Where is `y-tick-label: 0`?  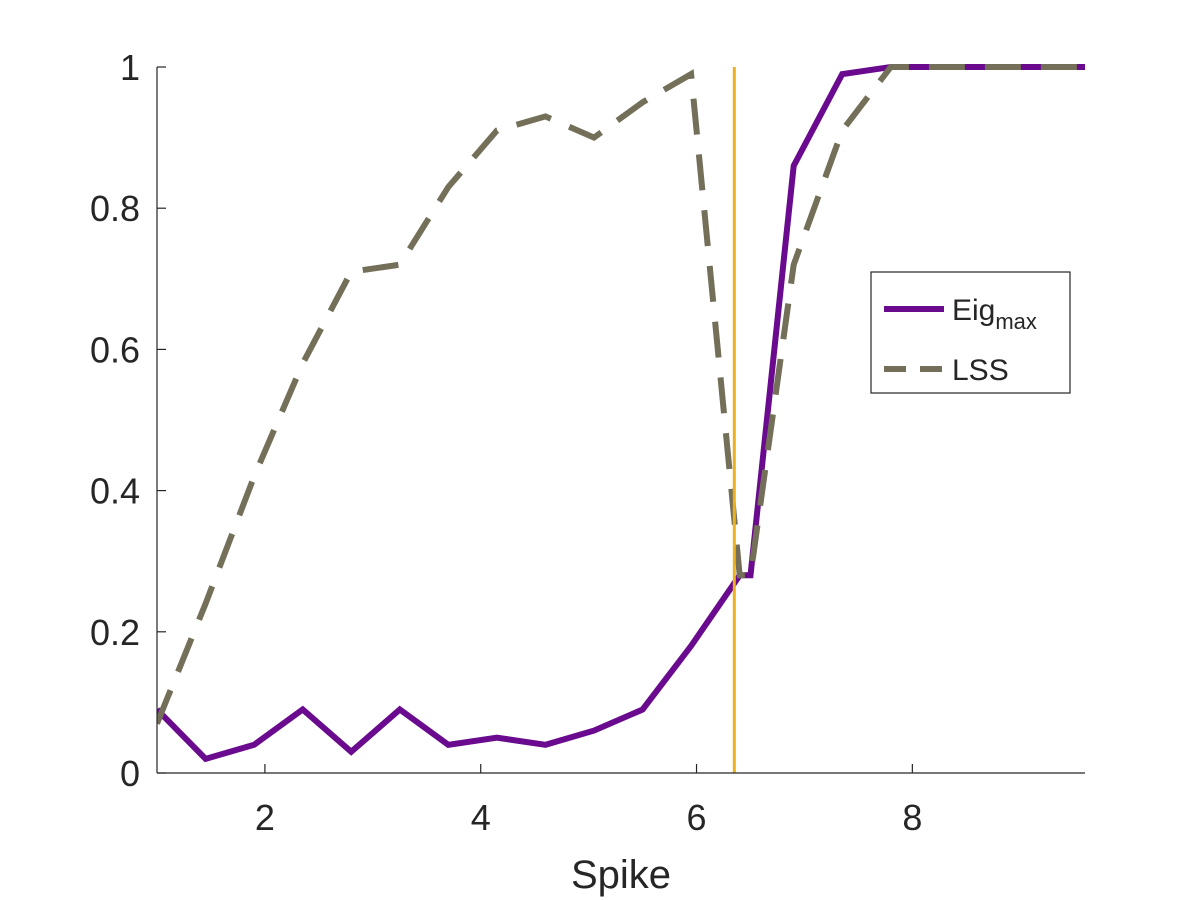
y-tick-label: 0 is located at coordinates (130, 773).